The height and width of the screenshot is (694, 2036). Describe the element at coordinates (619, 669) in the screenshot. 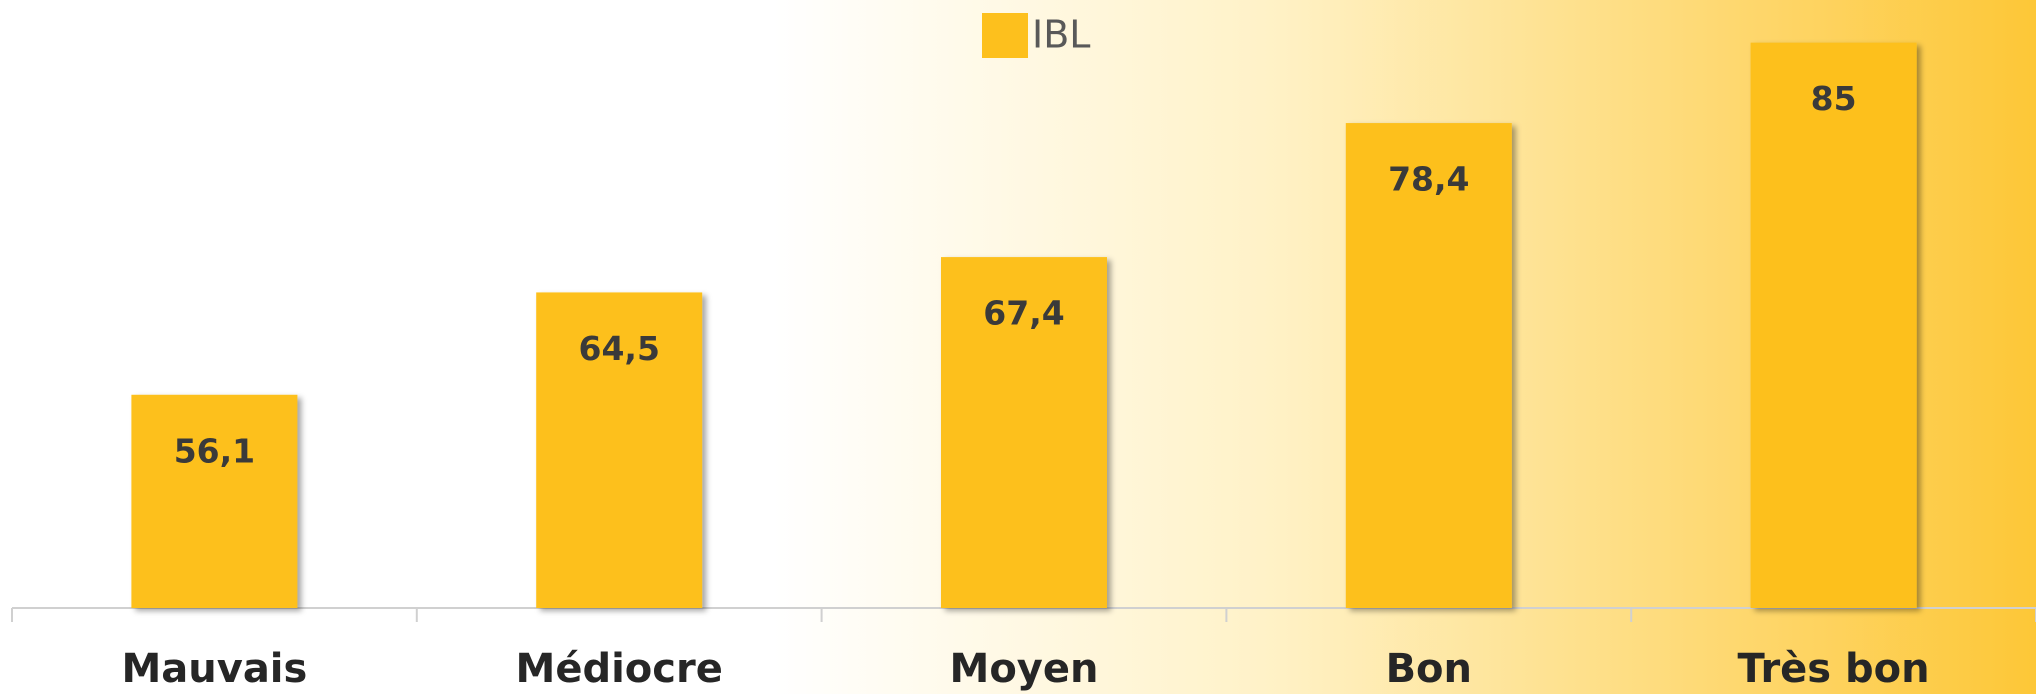

I see `x-tick-label: Médiocre` at that location.